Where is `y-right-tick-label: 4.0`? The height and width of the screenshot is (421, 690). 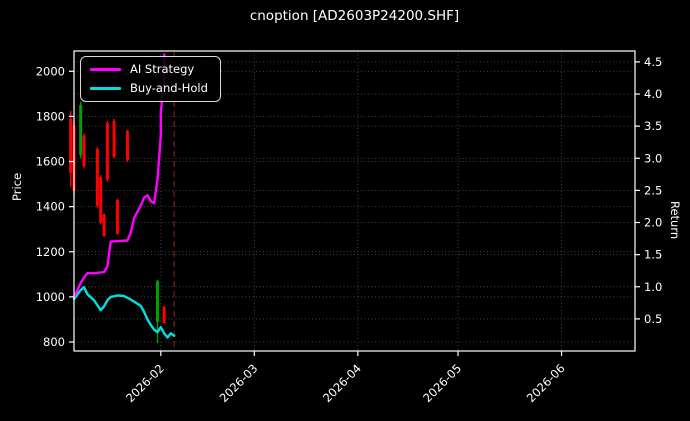 y-right-tick-label: 4.0 is located at coordinates (653, 94).